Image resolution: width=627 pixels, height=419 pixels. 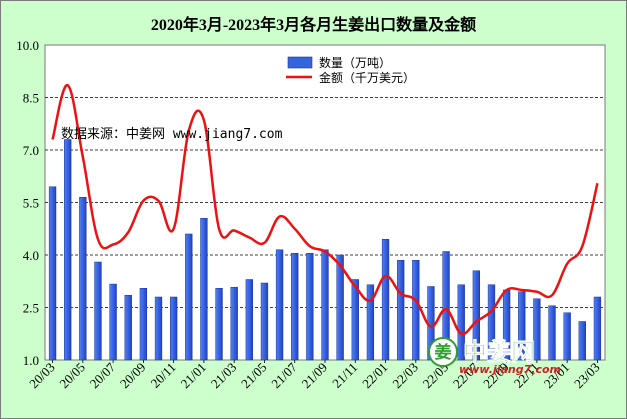 What do you see at coordinates (587, 376) in the screenshot?
I see `x-tick-label: 23/03` at bounding box center [587, 376].